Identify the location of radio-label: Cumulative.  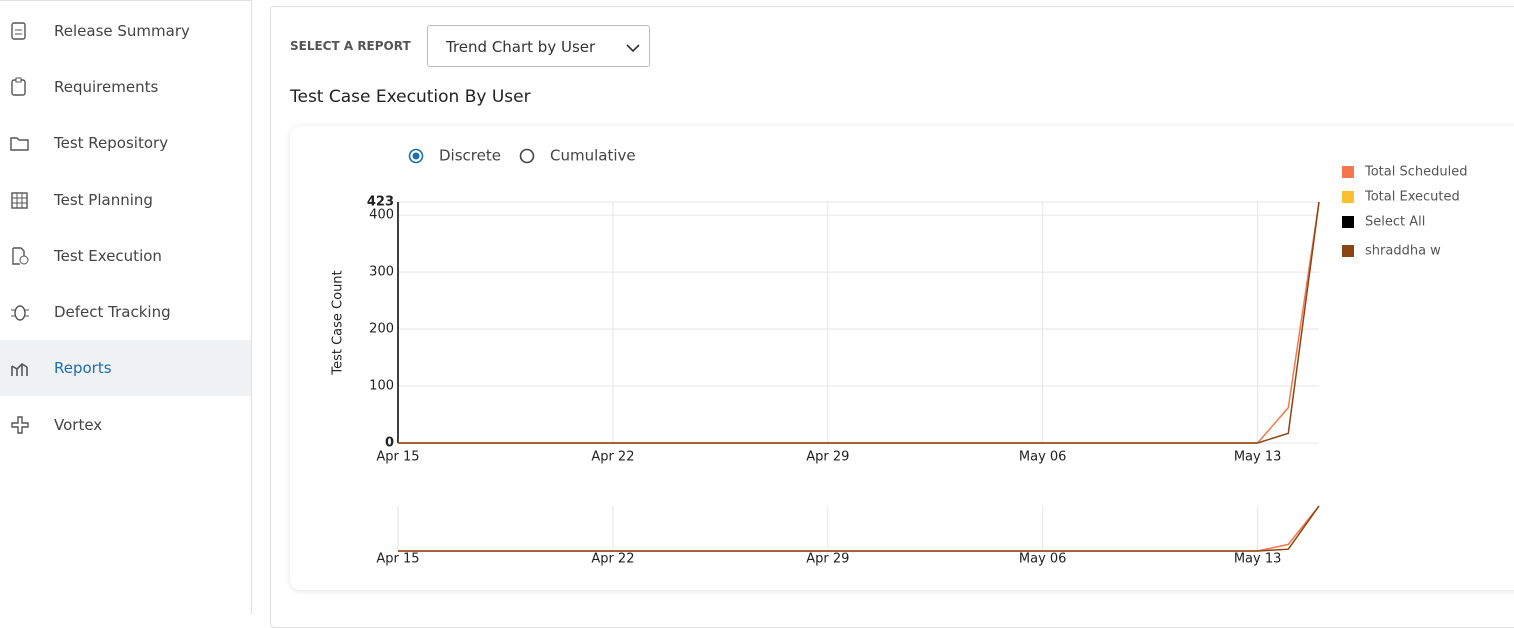
(593, 156).